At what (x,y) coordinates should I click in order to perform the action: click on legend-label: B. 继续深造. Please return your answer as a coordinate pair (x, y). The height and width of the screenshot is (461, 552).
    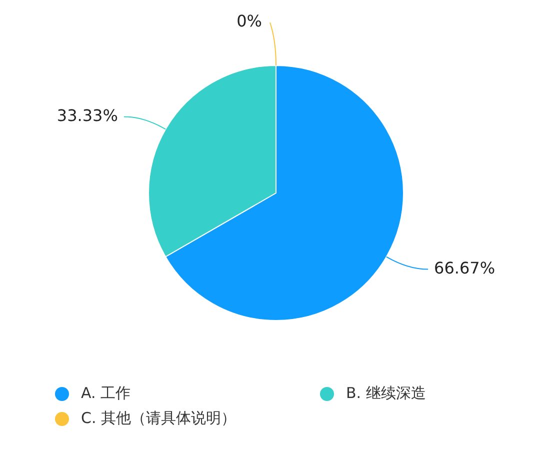
    Looking at the image, I should click on (386, 393).